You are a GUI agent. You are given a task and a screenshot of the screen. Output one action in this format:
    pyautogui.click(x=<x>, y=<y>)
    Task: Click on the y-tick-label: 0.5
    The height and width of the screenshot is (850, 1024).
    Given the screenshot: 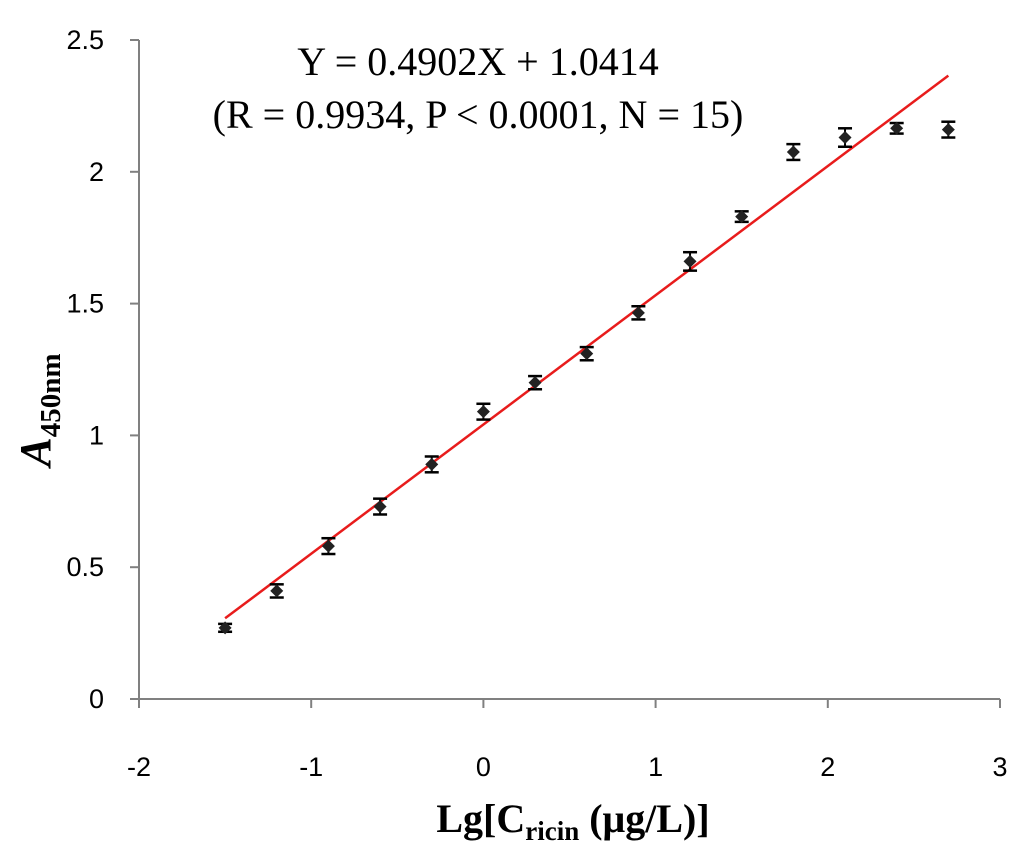 What is the action you would take?
    pyautogui.click(x=85, y=567)
    